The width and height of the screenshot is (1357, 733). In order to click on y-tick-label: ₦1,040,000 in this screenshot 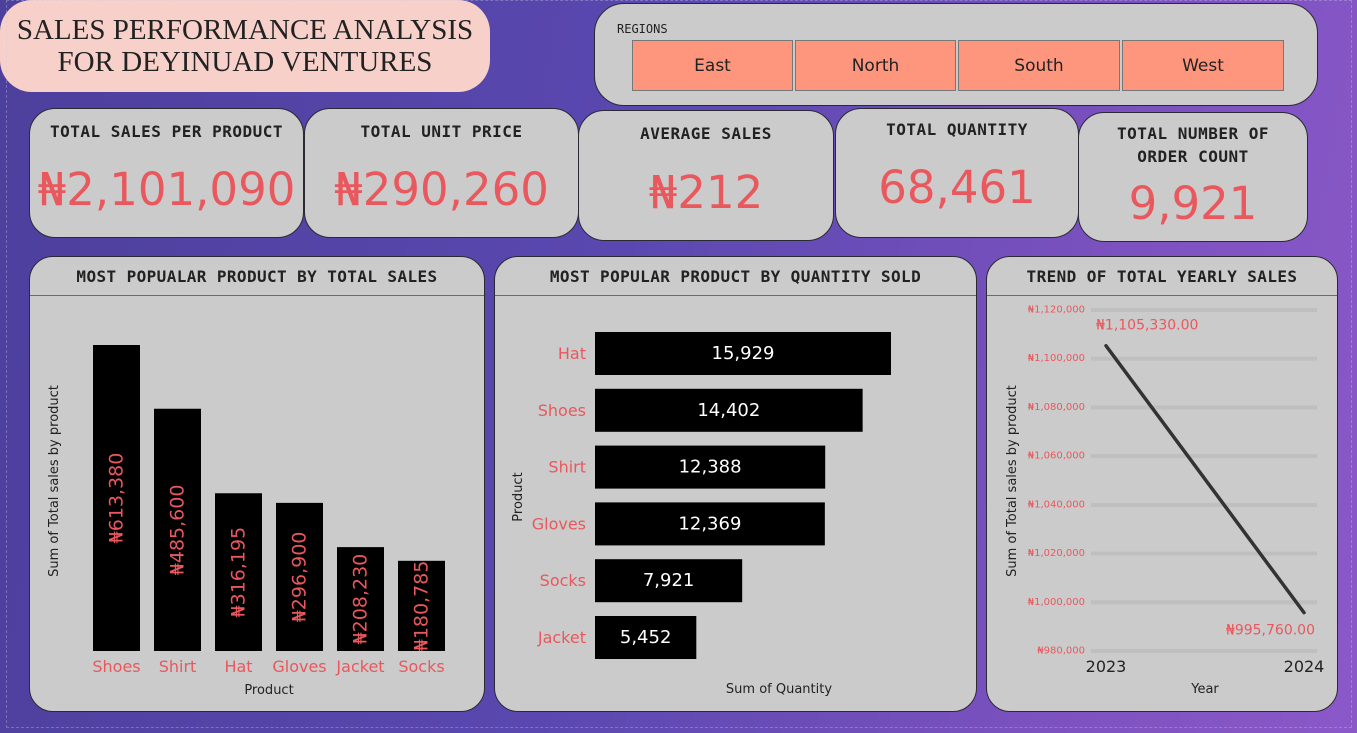, I will do `click(1056, 504)`.